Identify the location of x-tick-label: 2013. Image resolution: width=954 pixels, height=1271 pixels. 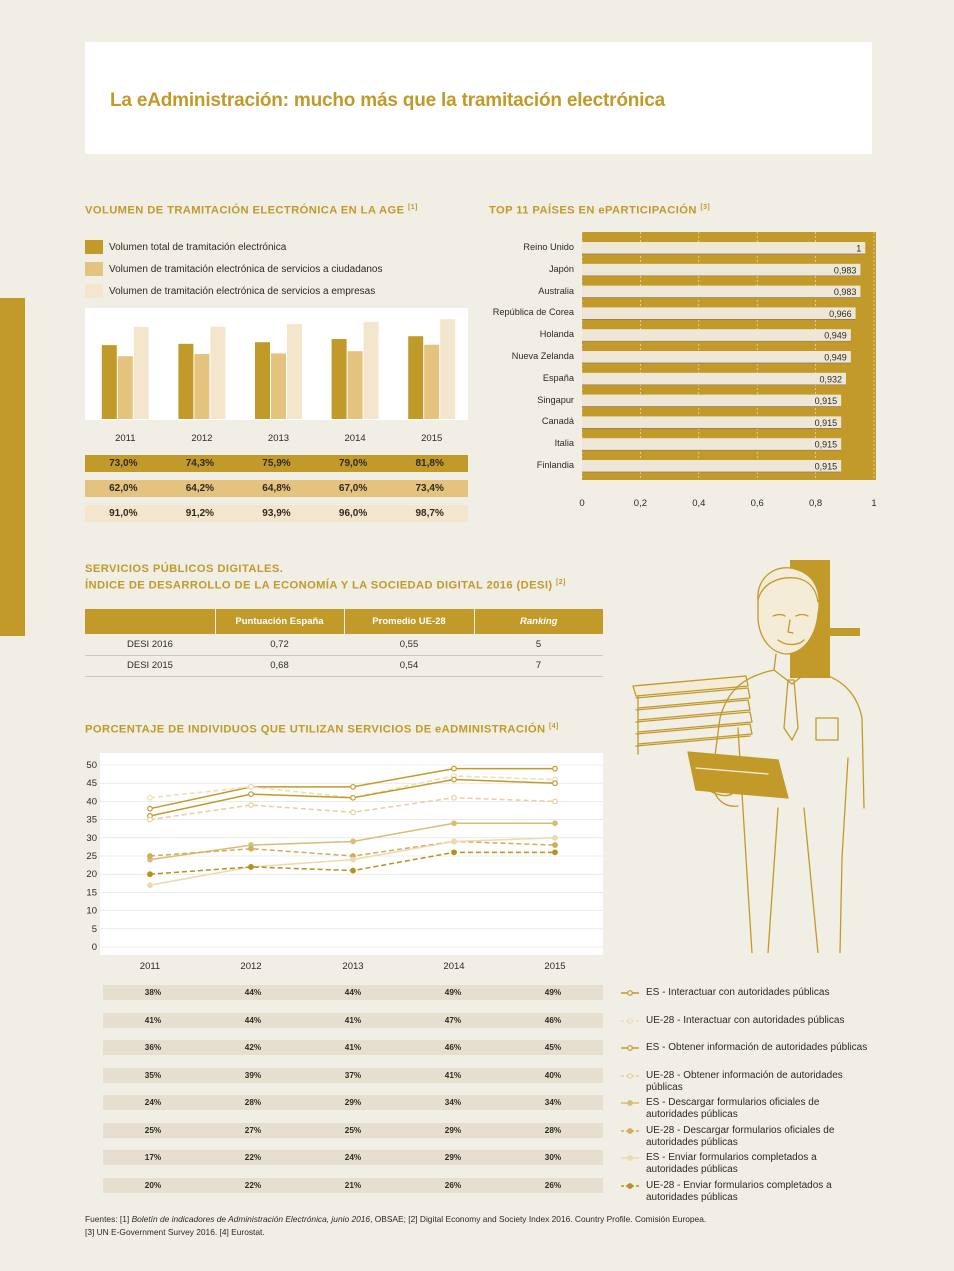
(278, 438).